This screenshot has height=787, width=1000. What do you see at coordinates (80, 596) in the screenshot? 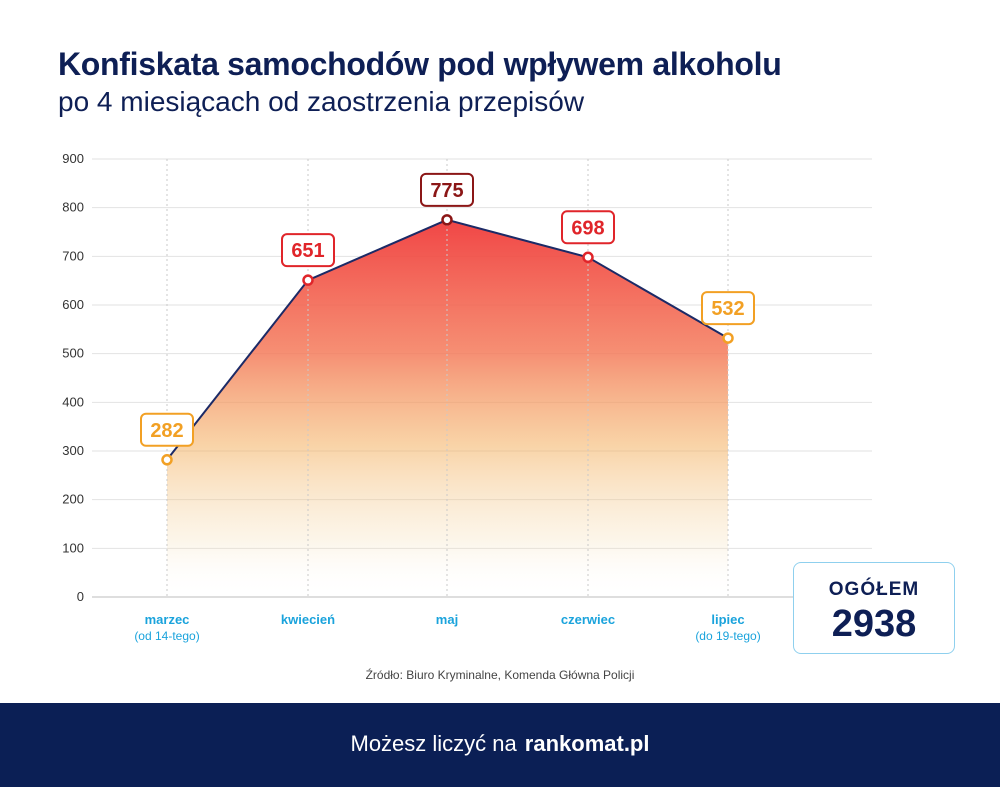
I see `y-tick-label: 0` at bounding box center [80, 596].